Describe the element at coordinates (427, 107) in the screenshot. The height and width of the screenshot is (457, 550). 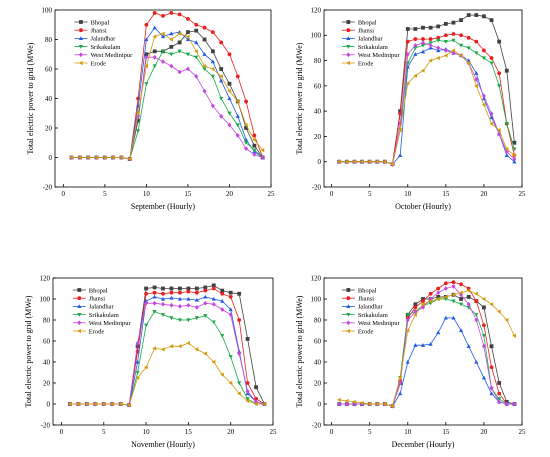
I see `series-line` at that location.